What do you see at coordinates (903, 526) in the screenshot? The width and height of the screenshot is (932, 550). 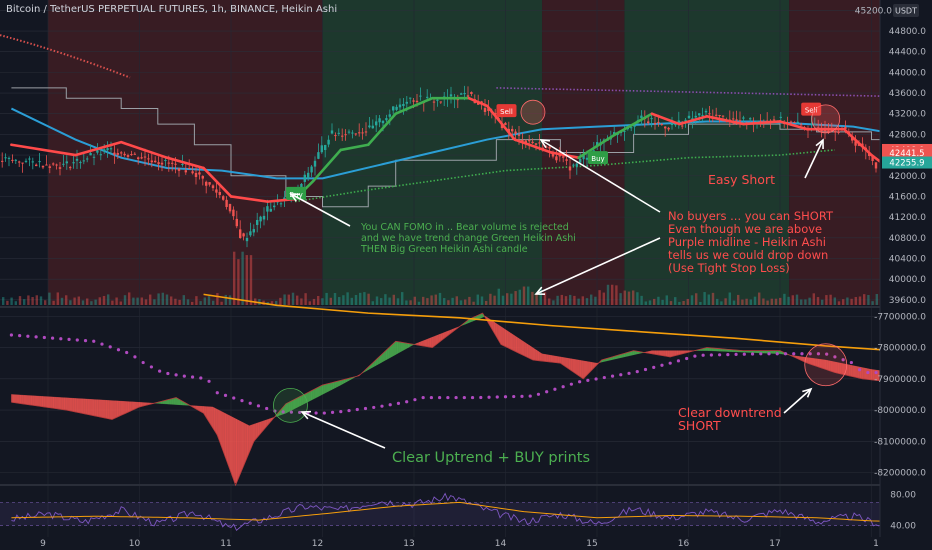 I see `rsi-tick-label: 40.00` at bounding box center [903, 526].